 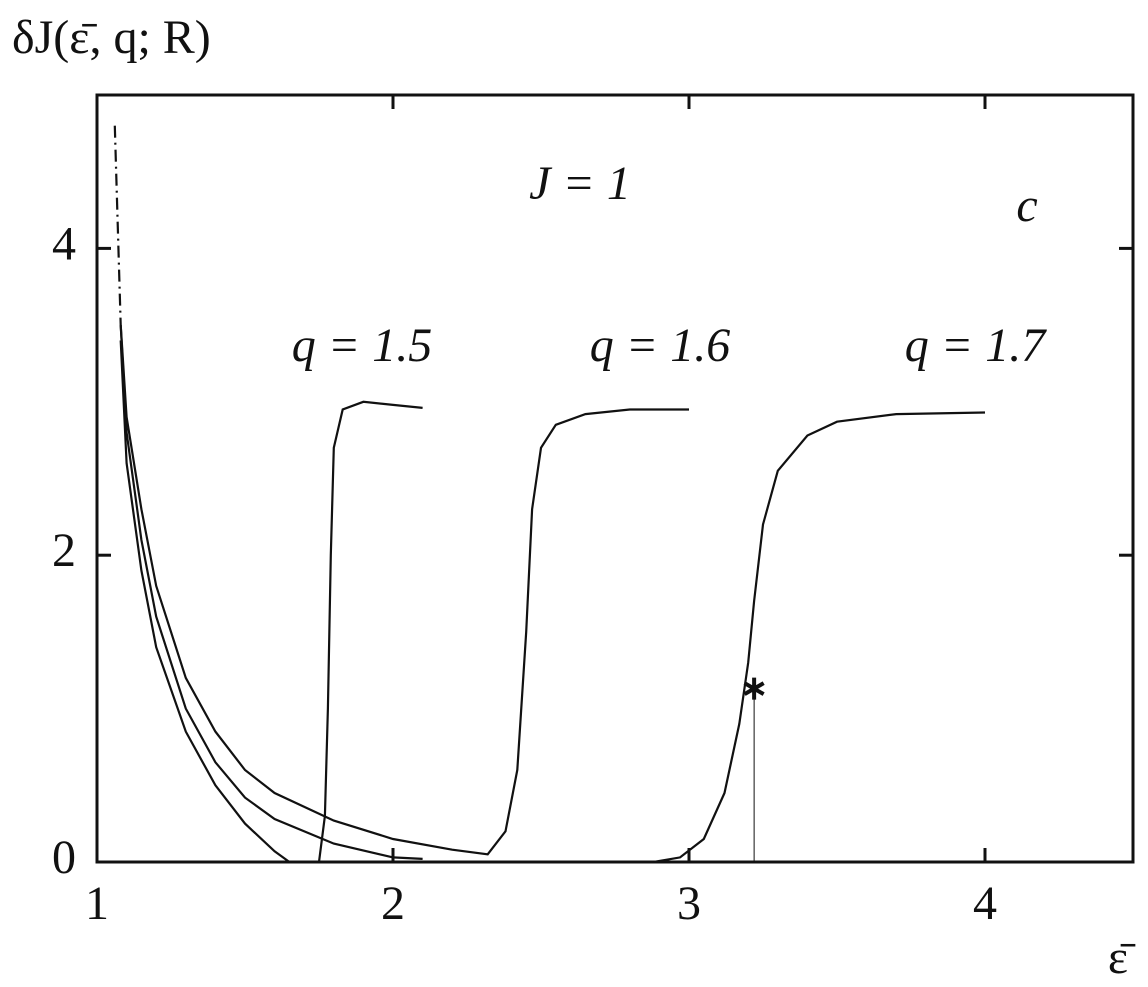 I want to click on annotation: q = 1.6, so click(x=660, y=345).